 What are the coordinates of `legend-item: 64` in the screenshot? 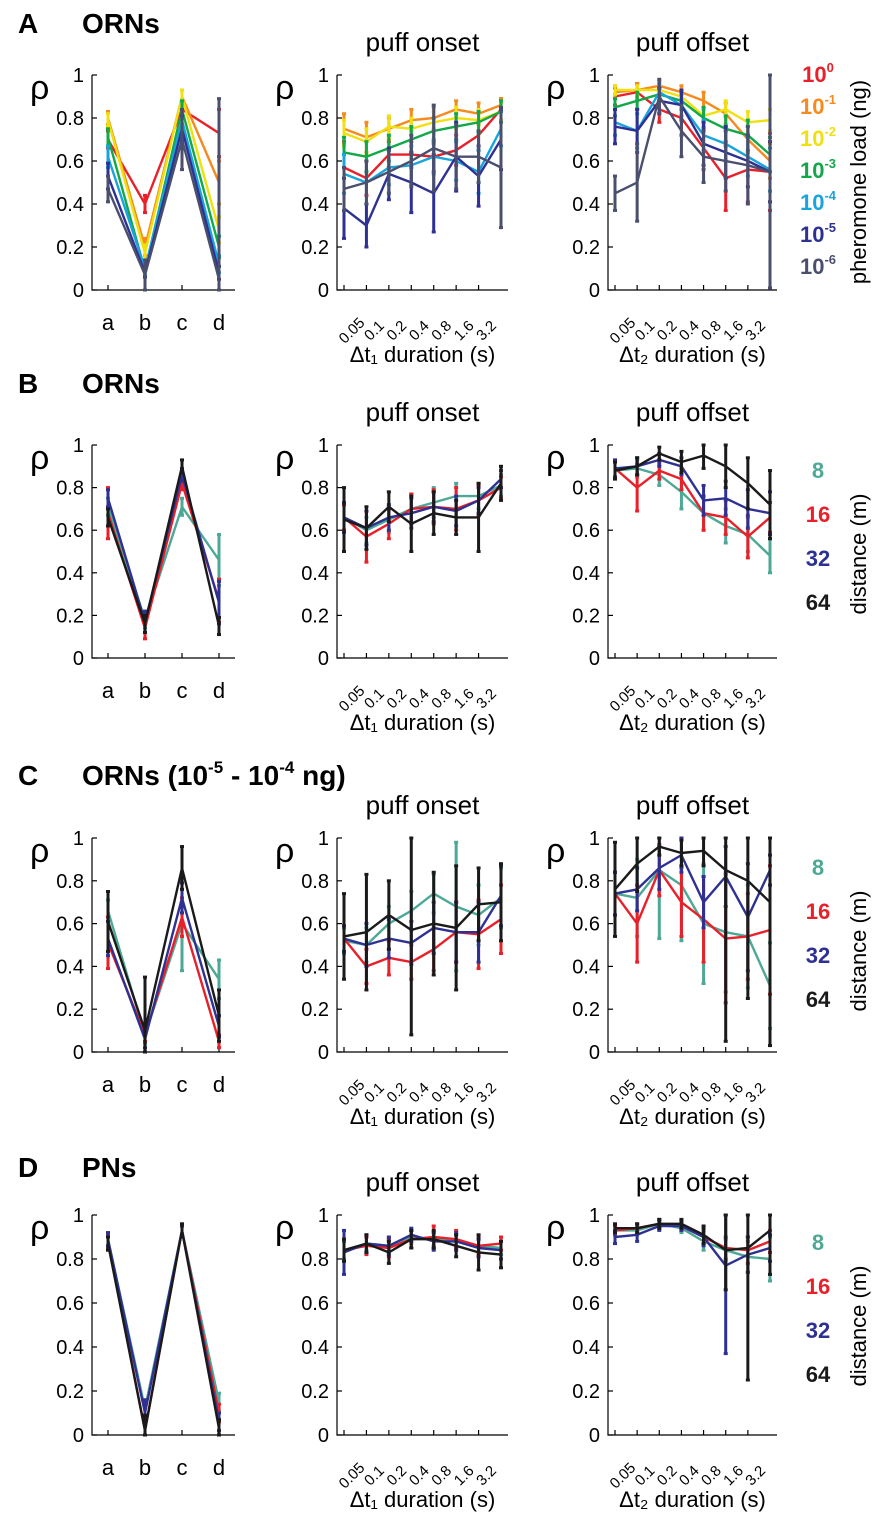 It's located at (818, 602).